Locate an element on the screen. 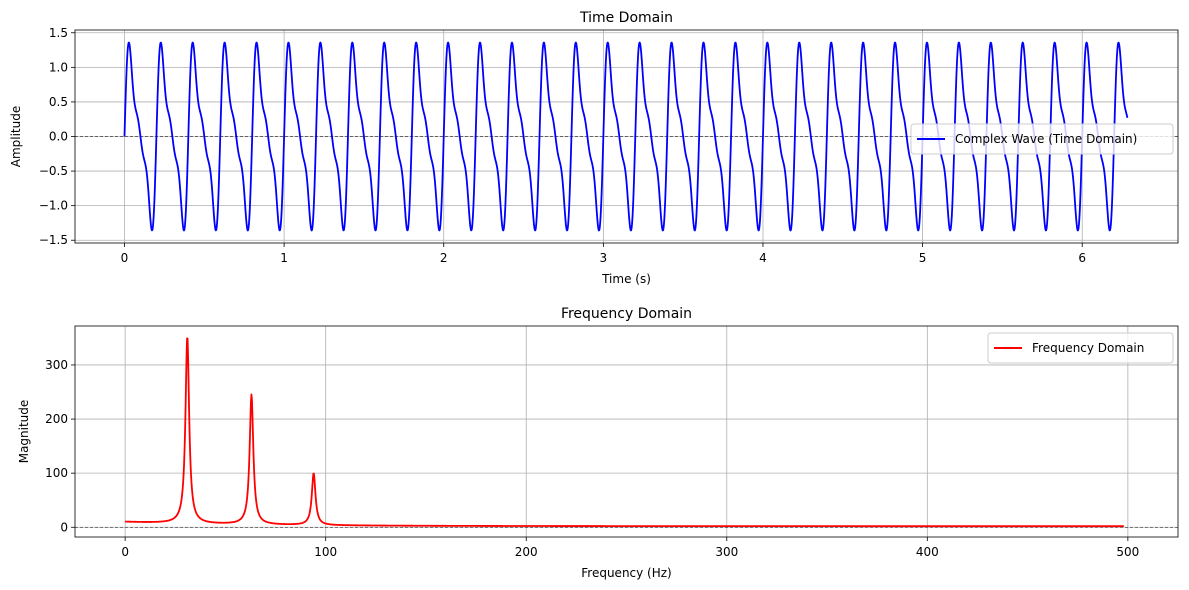  time-x-tick-label: 1 is located at coordinates (284, 258).